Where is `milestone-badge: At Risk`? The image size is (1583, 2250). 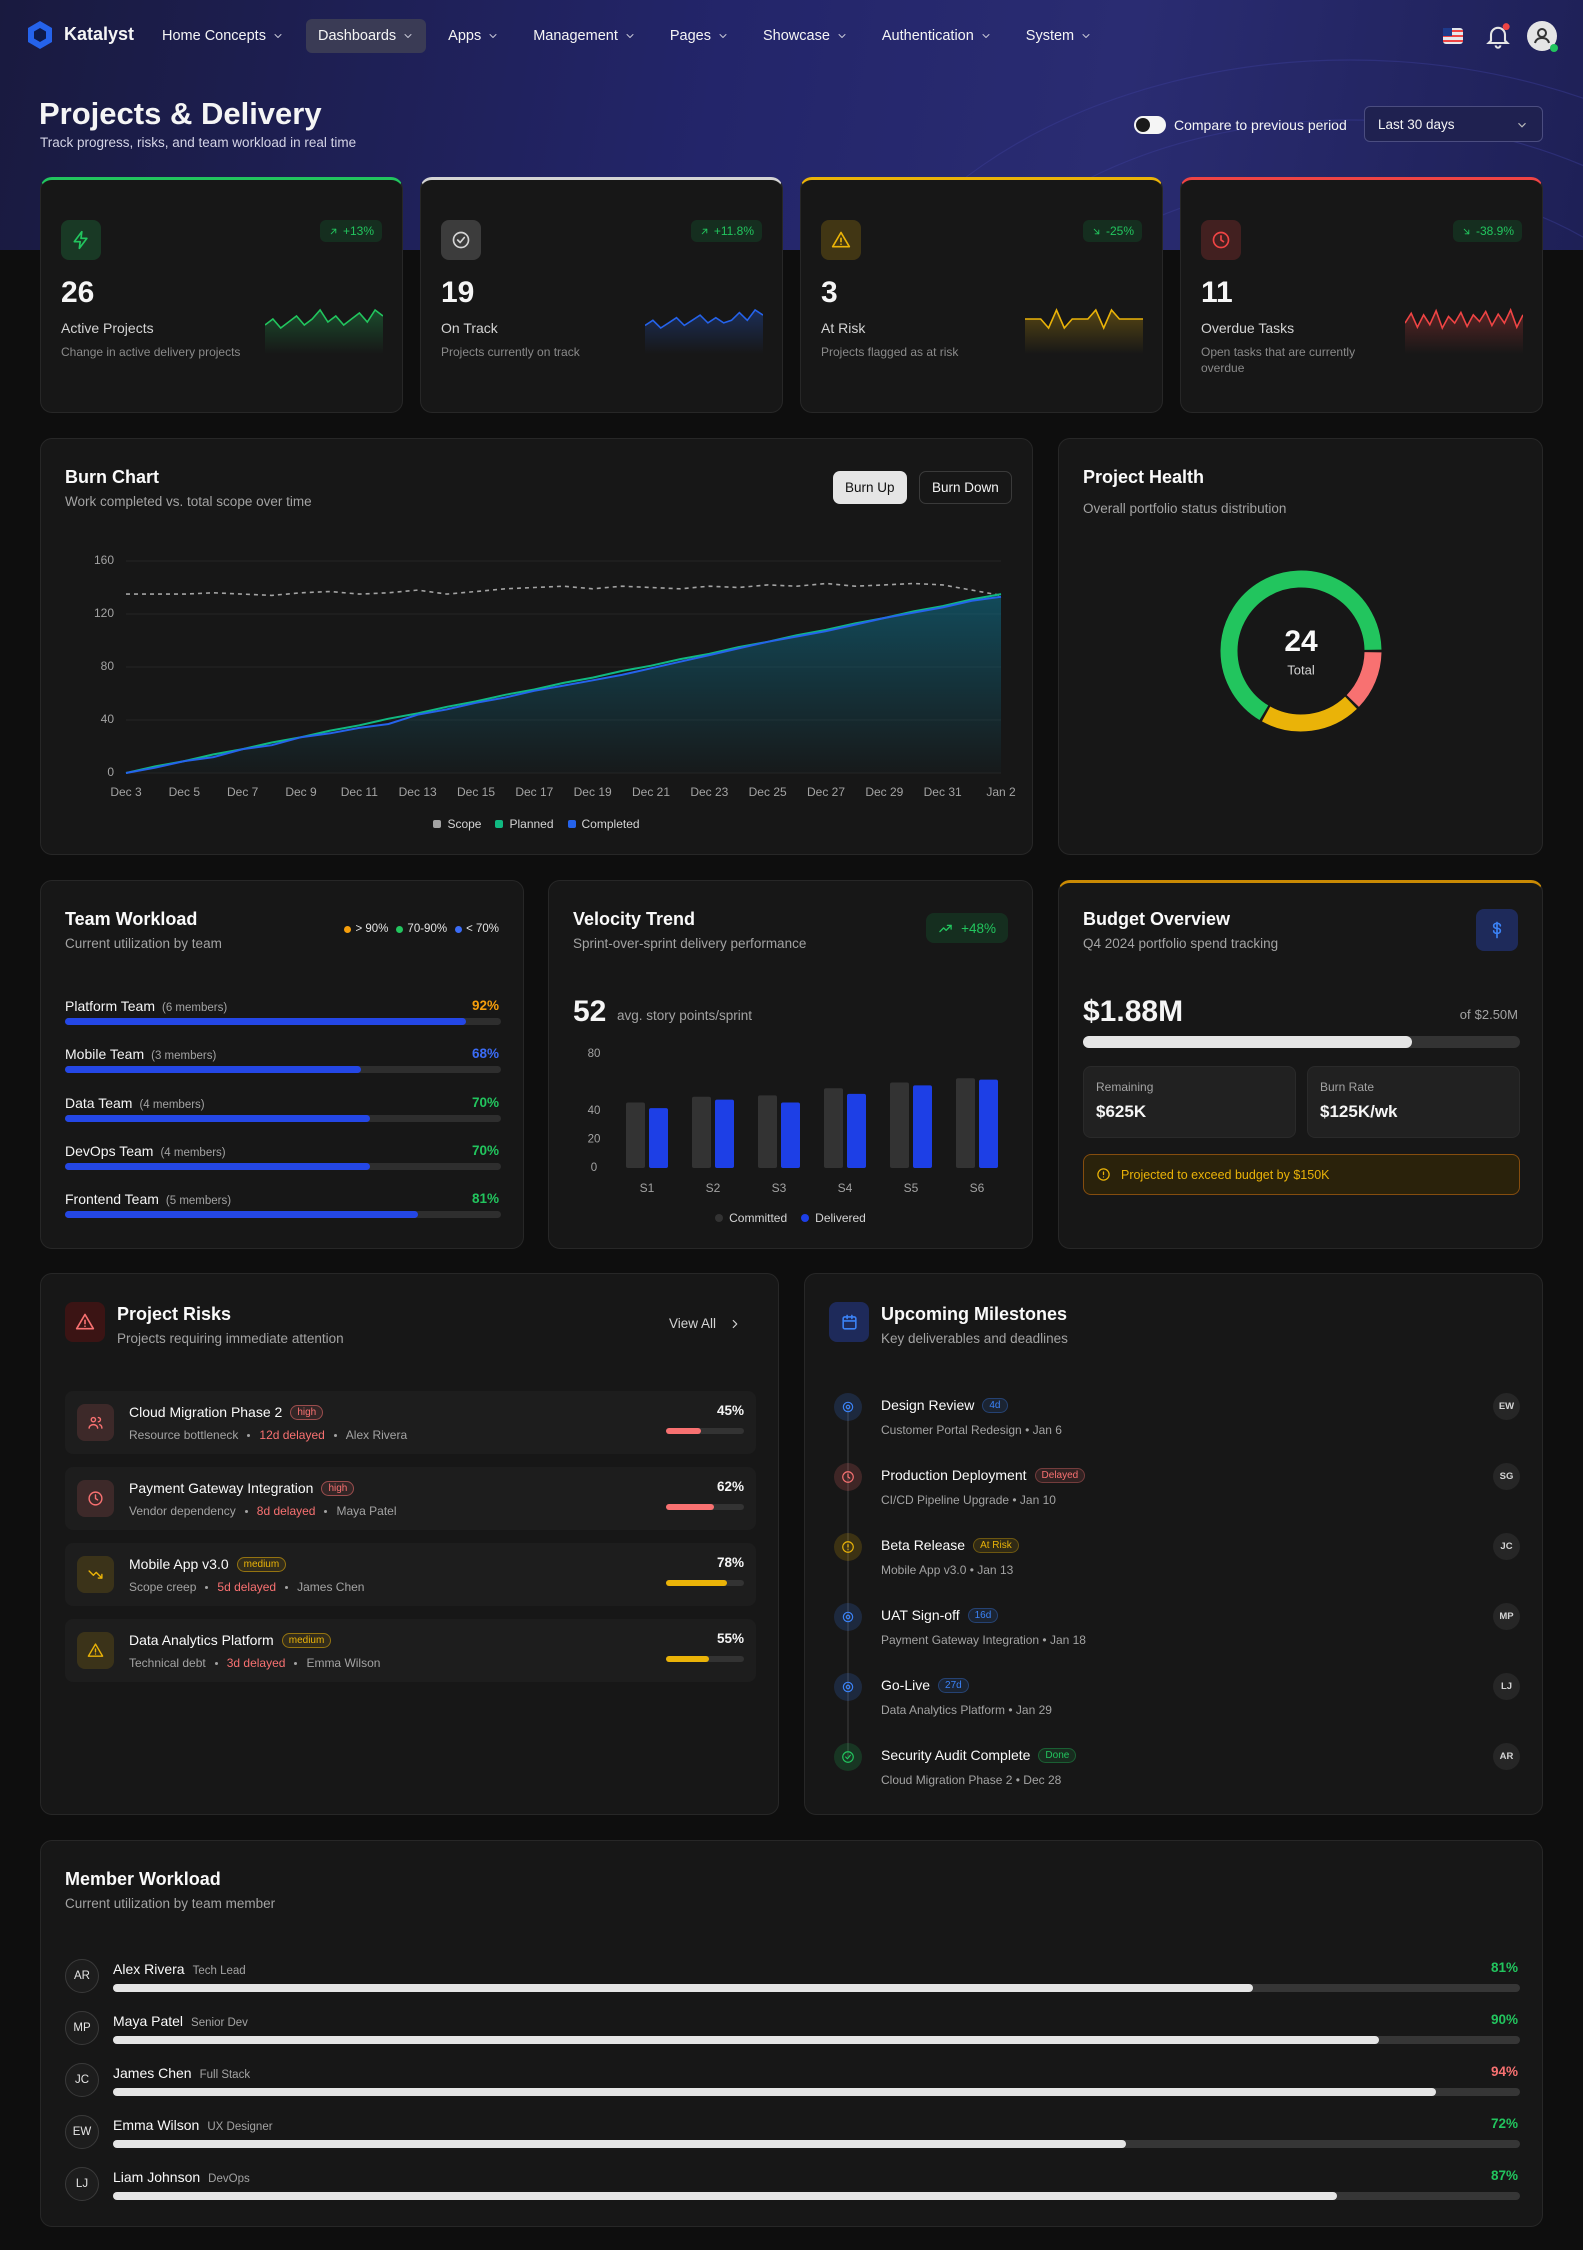
milestone-badge: At Risk is located at coordinates (996, 1545).